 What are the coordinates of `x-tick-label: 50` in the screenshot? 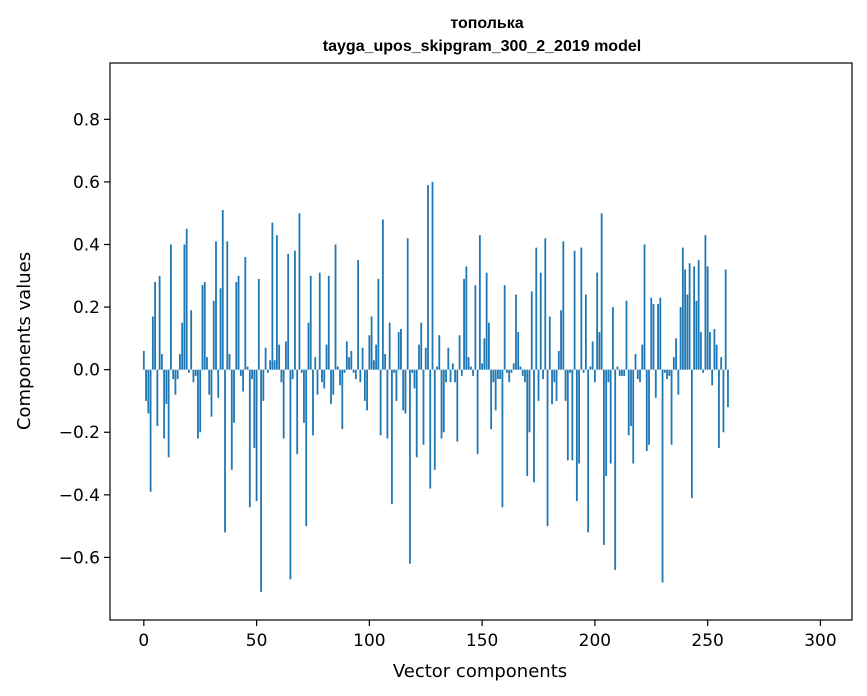 It's located at (257, 641).